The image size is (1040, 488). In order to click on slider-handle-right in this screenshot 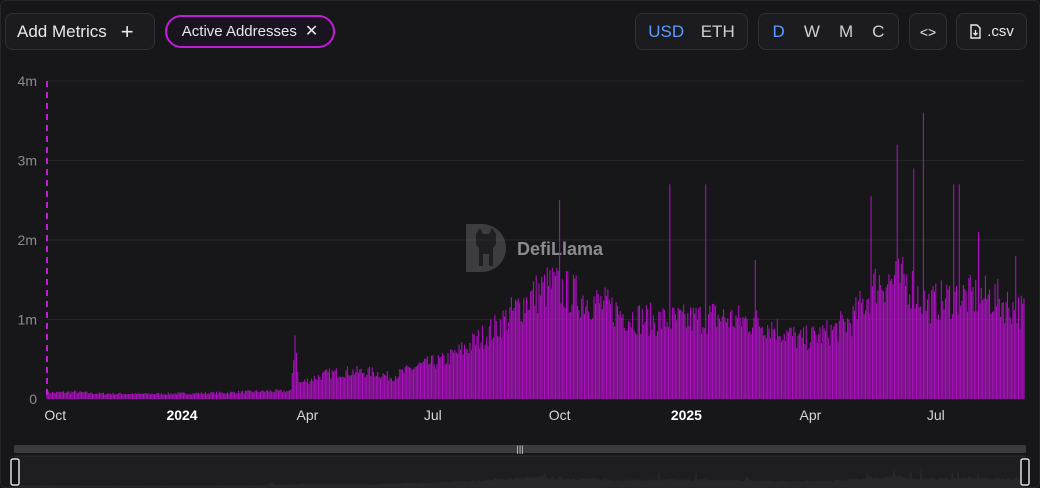, I will do `click(1025, 472)`.